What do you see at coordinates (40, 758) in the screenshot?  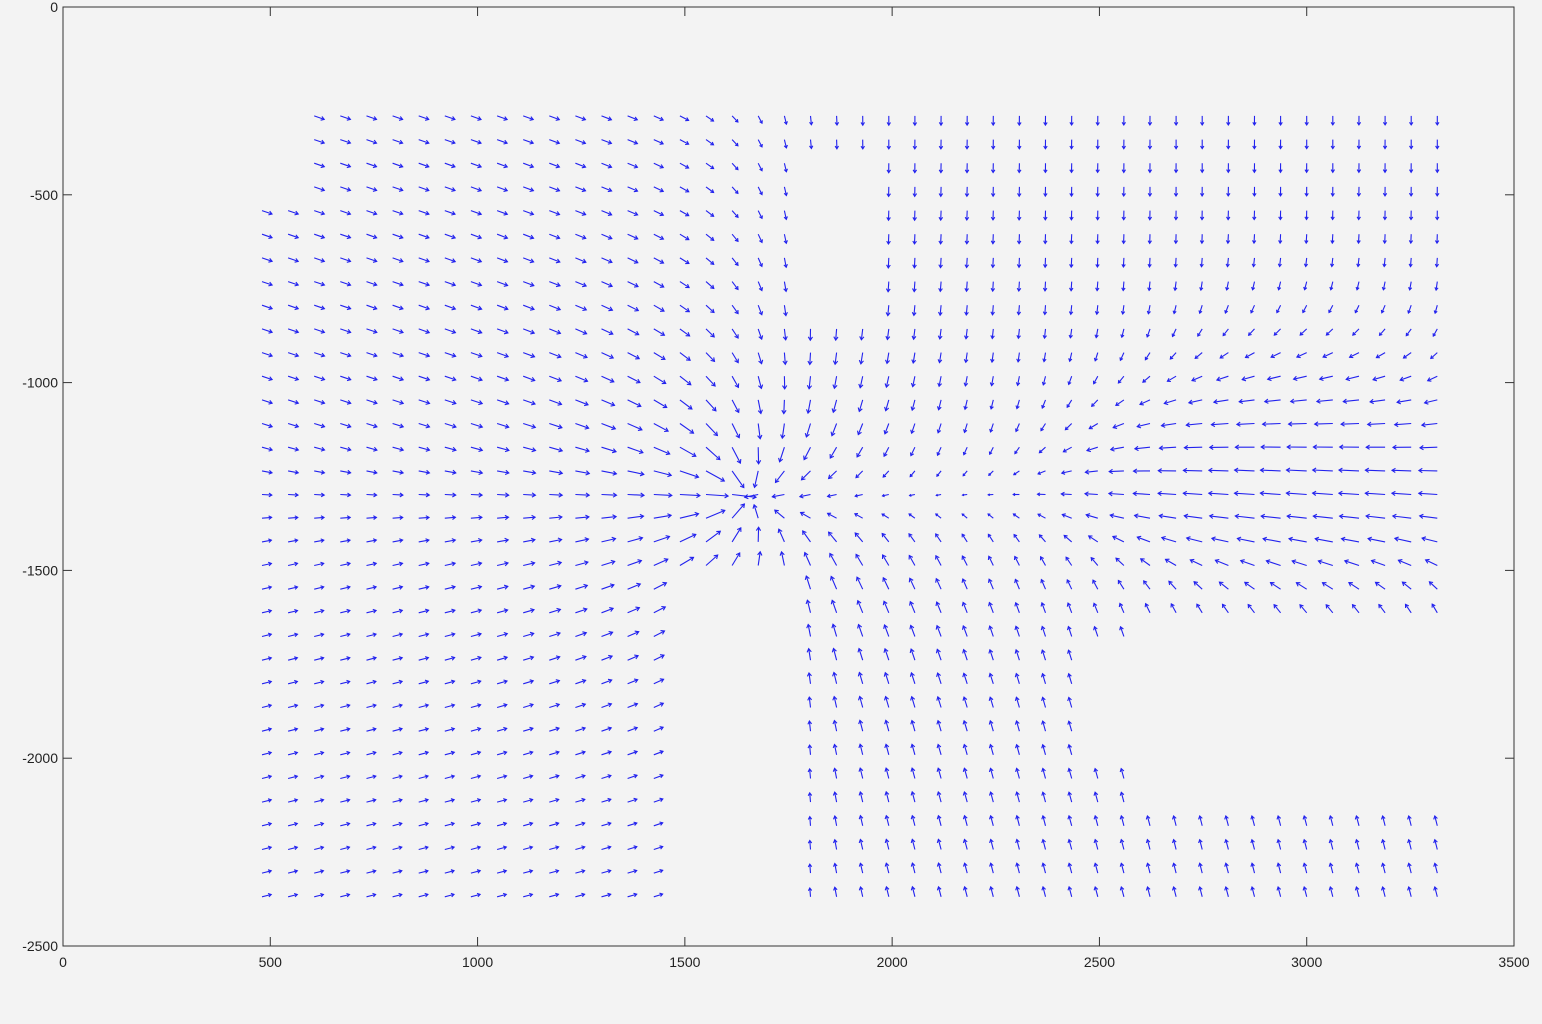 I see `y-tick-label: -2000` at bounding box center [40, 758].